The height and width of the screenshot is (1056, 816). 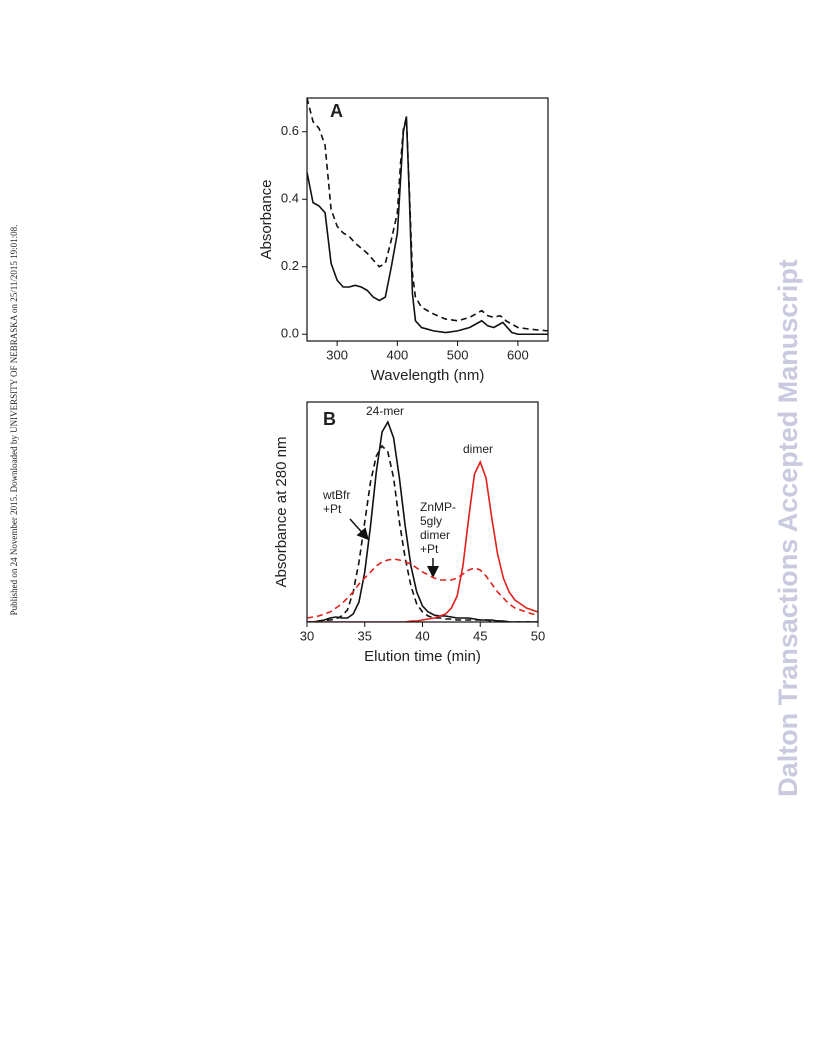 I want to click on y-axis-label: Absorbance, so click(x=266, y=219).